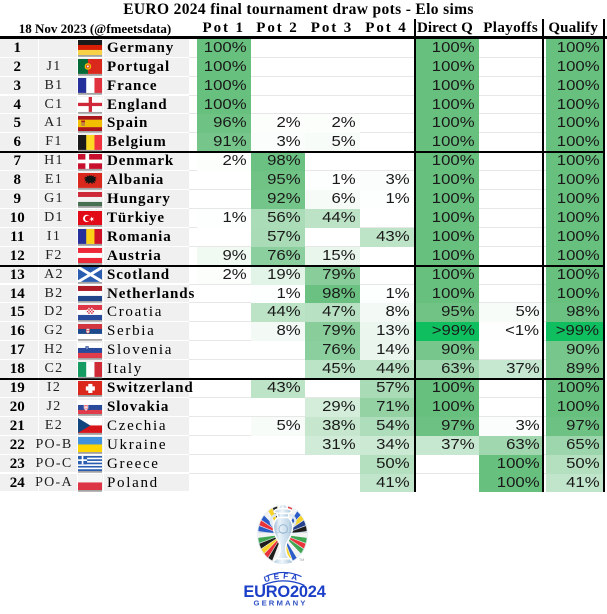 This screenshot has height=614, width=607. What do you see at coordinates (284, 592) in the screenshot?
I see `svg-text: EURO2024` at bounding box center [284, 592].